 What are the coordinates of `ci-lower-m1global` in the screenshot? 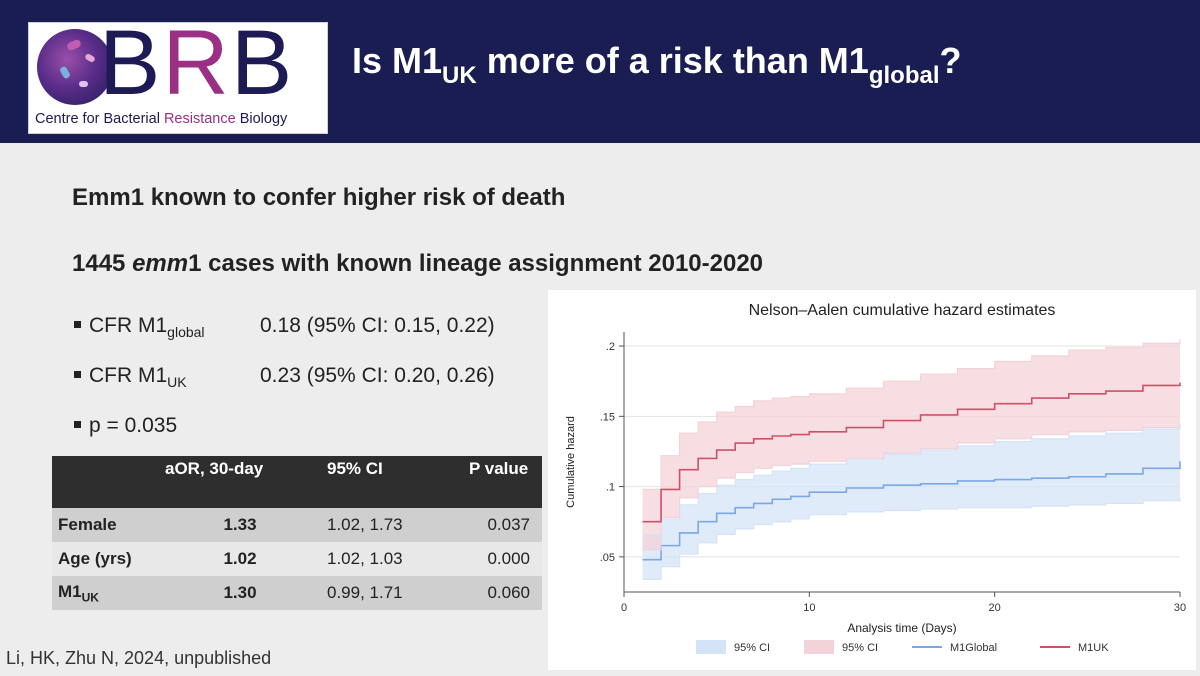 It's located at (911, 538).